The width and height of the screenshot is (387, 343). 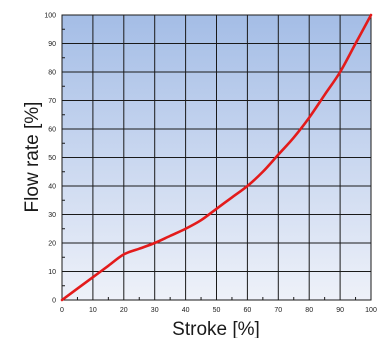 What do you see at coordinates (216, 328) in the screenshot?
I see `x-axis-label: Stroke [%]` at bounding box center [216, 328].